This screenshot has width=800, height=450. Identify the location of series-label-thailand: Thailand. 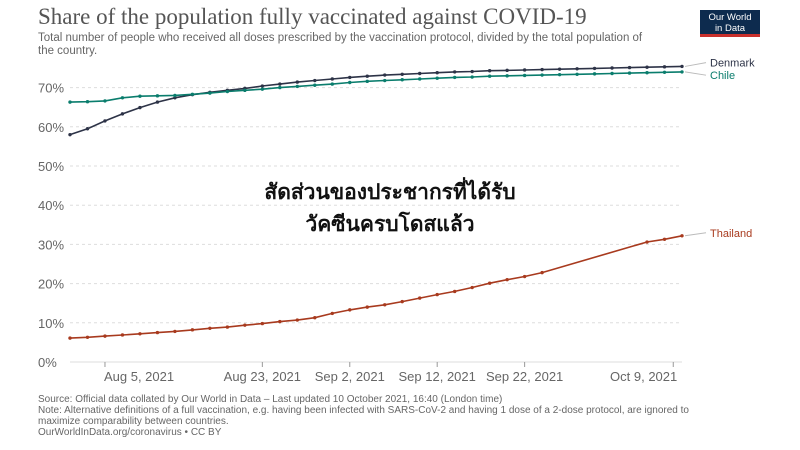
(731, 234).